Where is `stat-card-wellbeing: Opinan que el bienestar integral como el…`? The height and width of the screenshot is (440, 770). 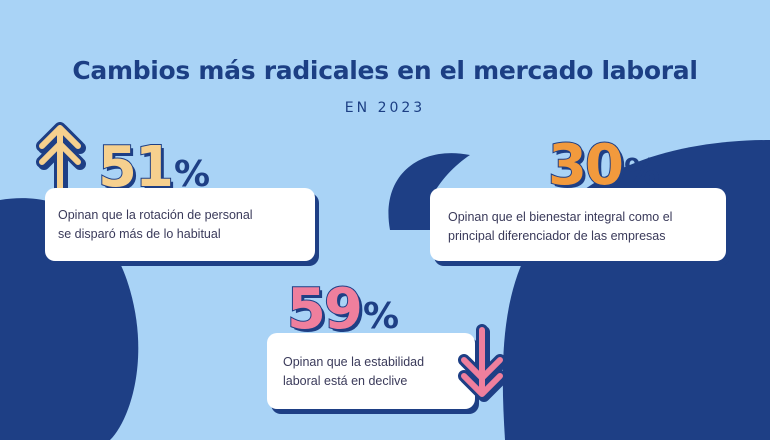
stat-card-wellbeing: Opinan que el bienestar integral como el… is located at coordinates (578, 224).